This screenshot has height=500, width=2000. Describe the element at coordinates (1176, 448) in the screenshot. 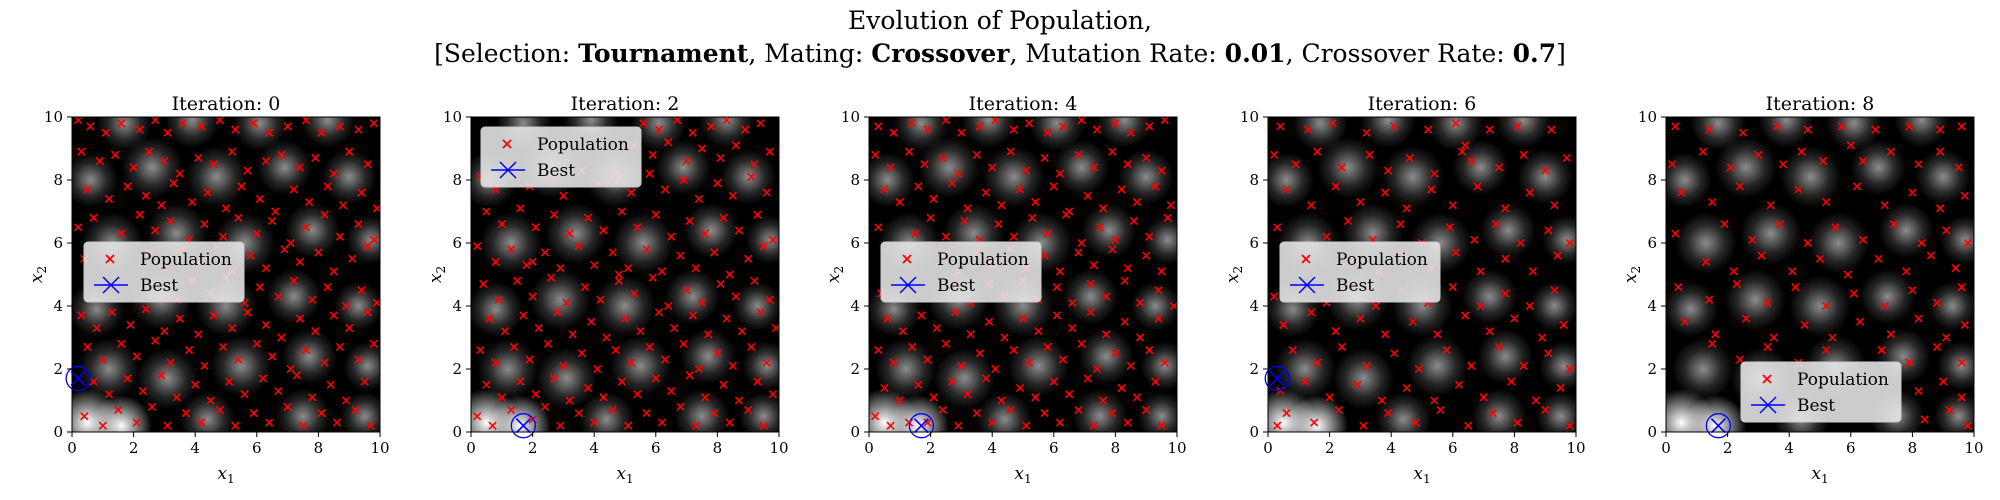

I see `x-tick-label: 10` at that location.